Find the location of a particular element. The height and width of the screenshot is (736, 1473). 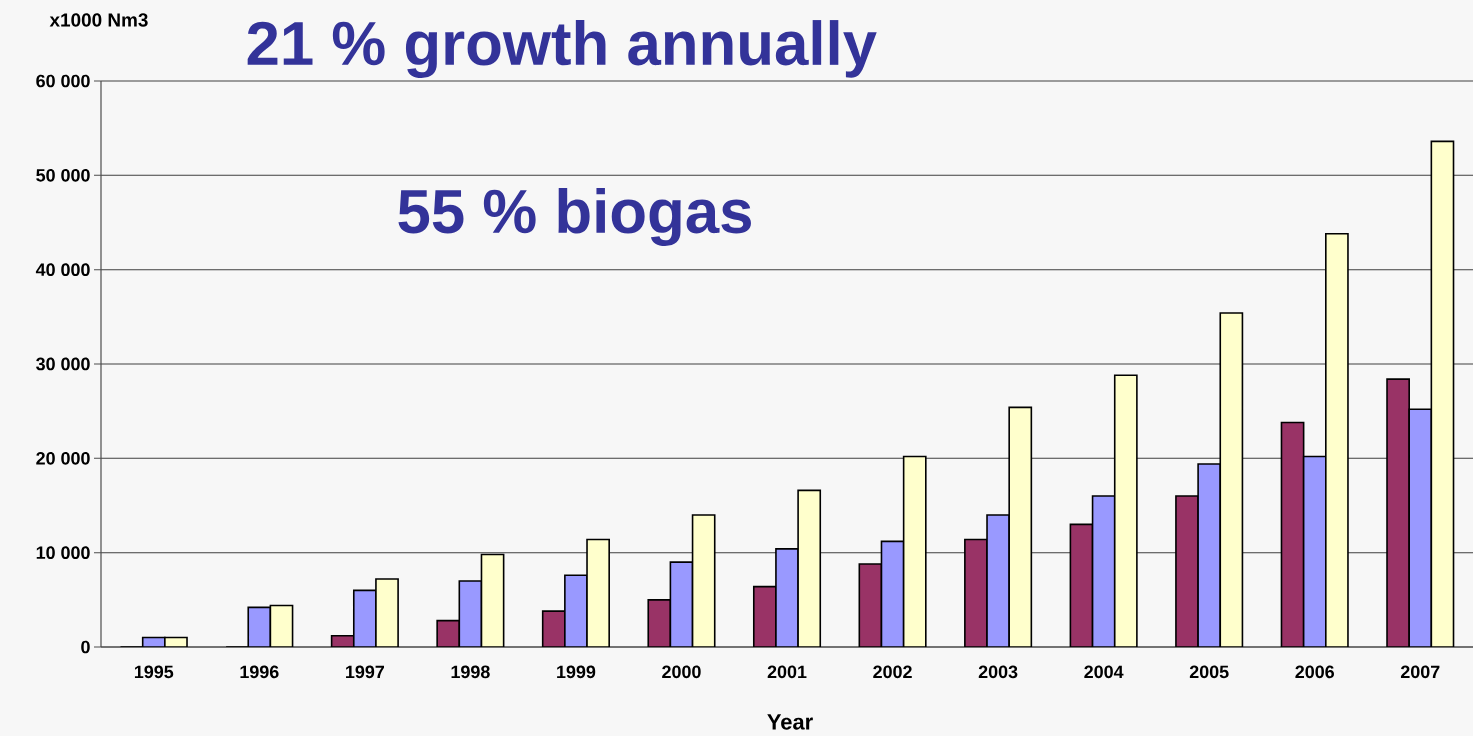

y-axis-title: x1000 Nm3 is located at coordinates (98, 20).